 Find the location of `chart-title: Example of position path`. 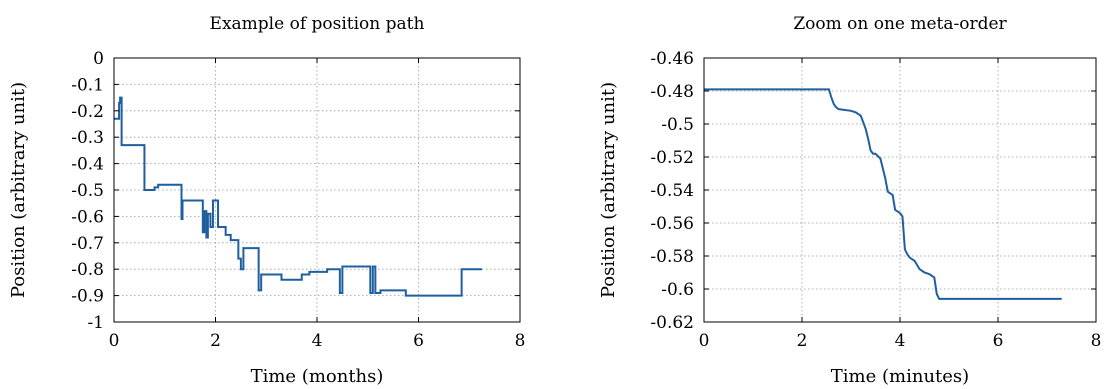

chart-title: Example of position path is located at coordinates (317, 24).